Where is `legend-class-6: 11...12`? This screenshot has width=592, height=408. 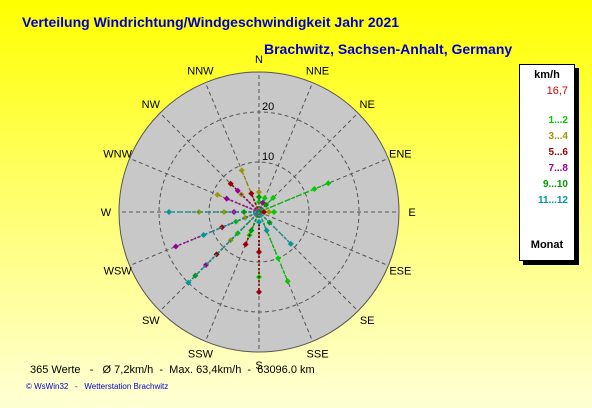
legend-class-6: 11...12 is located at coordinates (552, 200).